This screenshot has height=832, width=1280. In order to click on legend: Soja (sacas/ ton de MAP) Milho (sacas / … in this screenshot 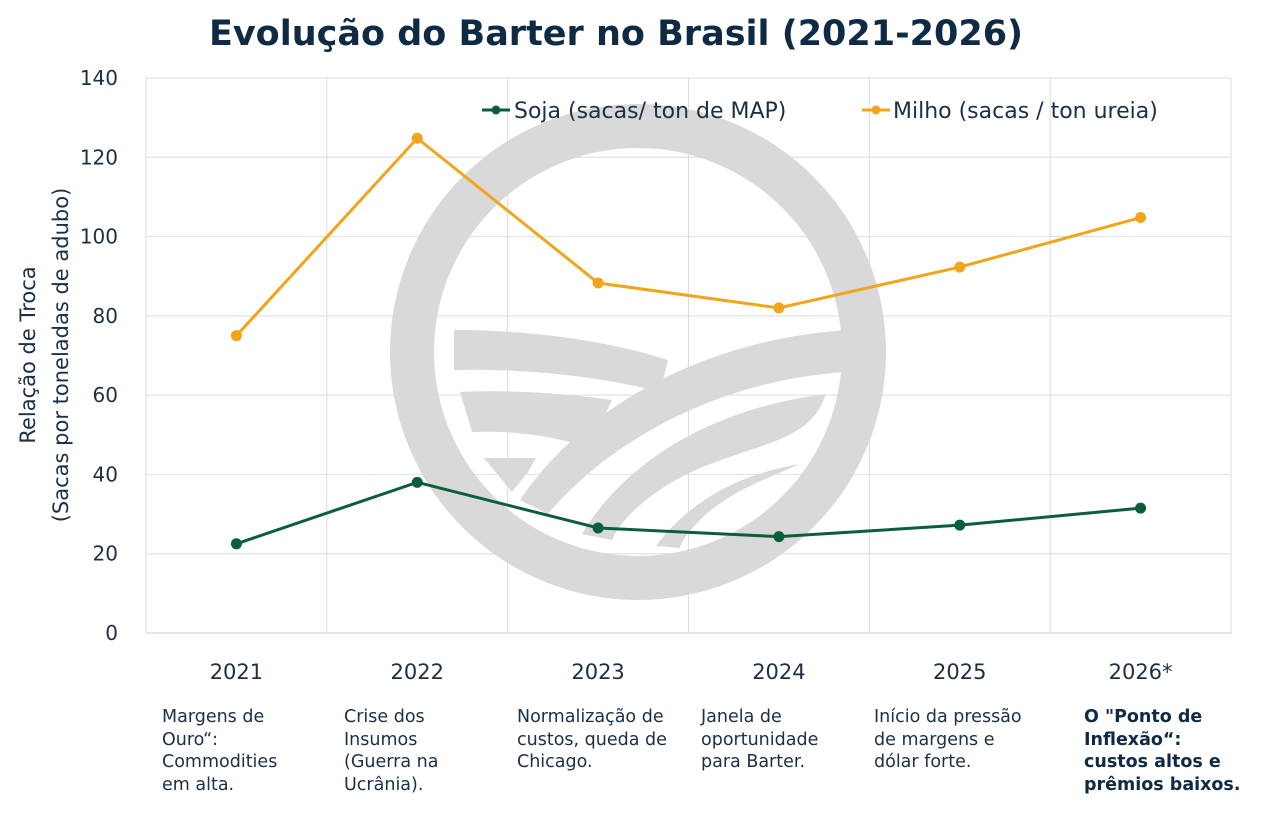, I will do `click(820, 111)`.